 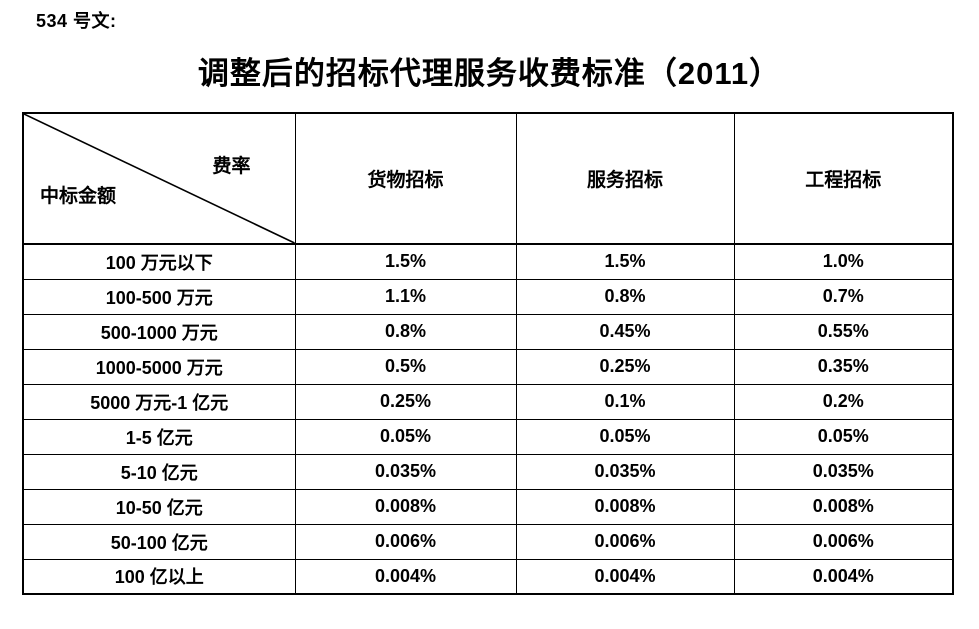 I want to click on table-row: 100 万元以下 1.5% 1.5% 1.0%, so click(x=488, y=261).